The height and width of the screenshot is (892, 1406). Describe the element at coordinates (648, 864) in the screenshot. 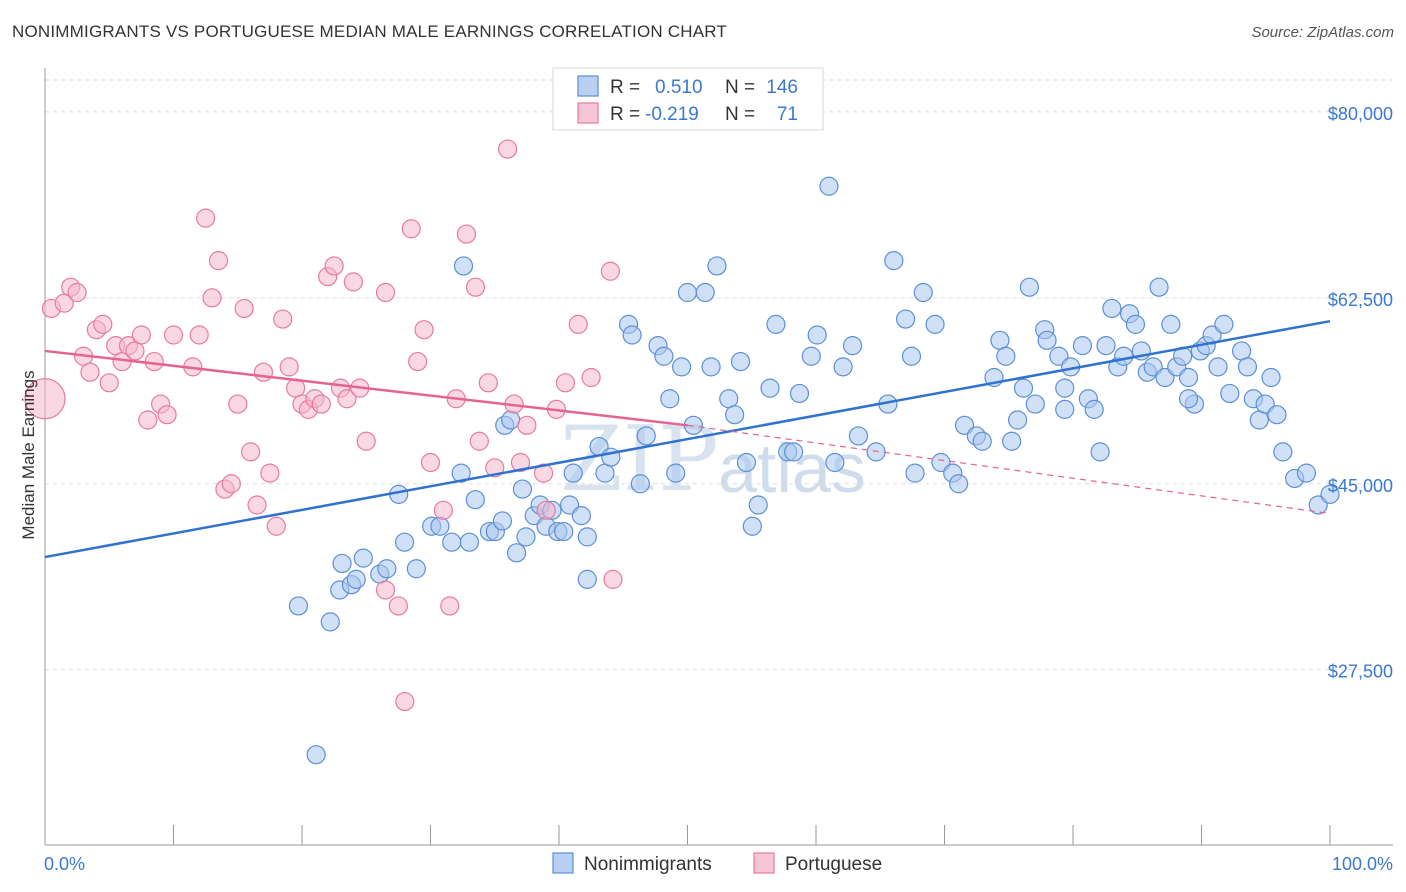

I see `bottom-legend-nonimmigrants: Nonimmigrants` at that location.